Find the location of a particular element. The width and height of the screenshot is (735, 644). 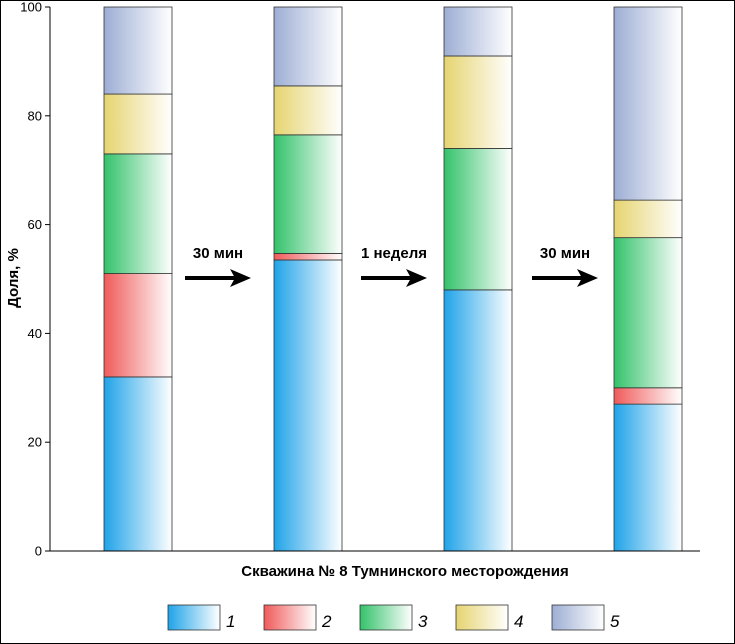

legend-label-3: 3 is located at coordinates (423, 621).